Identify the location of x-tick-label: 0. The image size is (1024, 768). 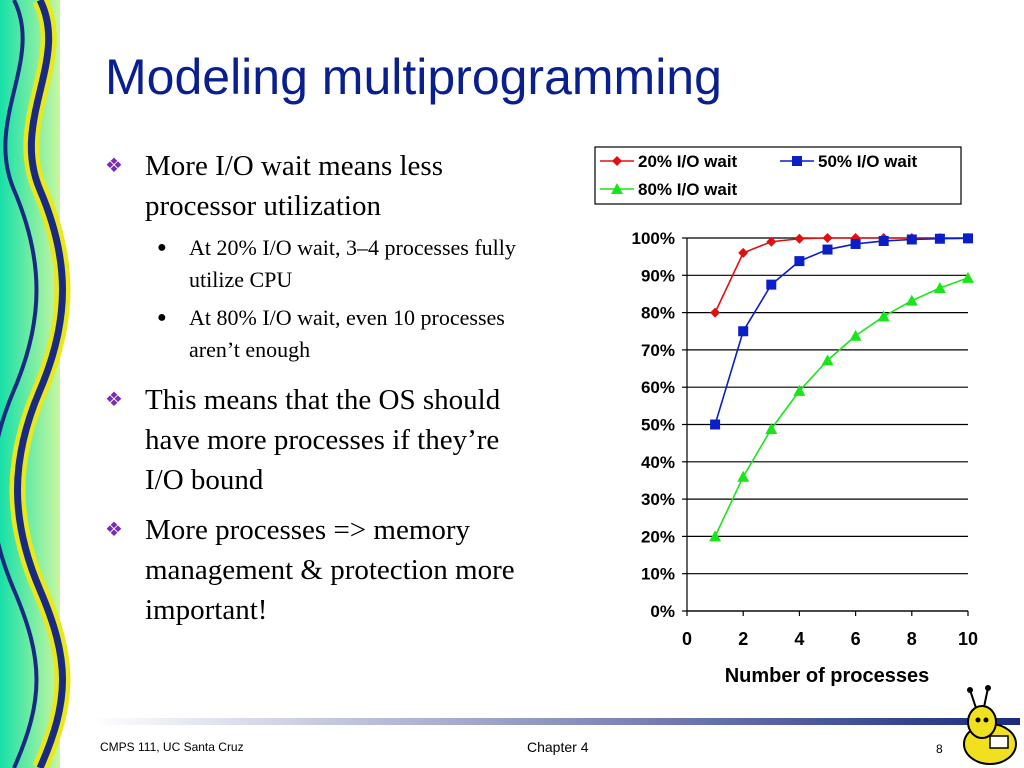
(687, 639).